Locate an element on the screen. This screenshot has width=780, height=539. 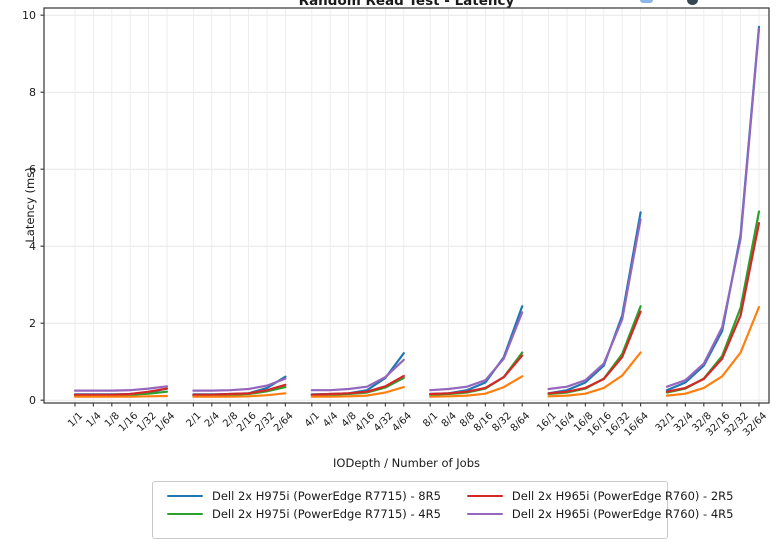
y-tick-label: 0 is located at coordinates (32, 400).